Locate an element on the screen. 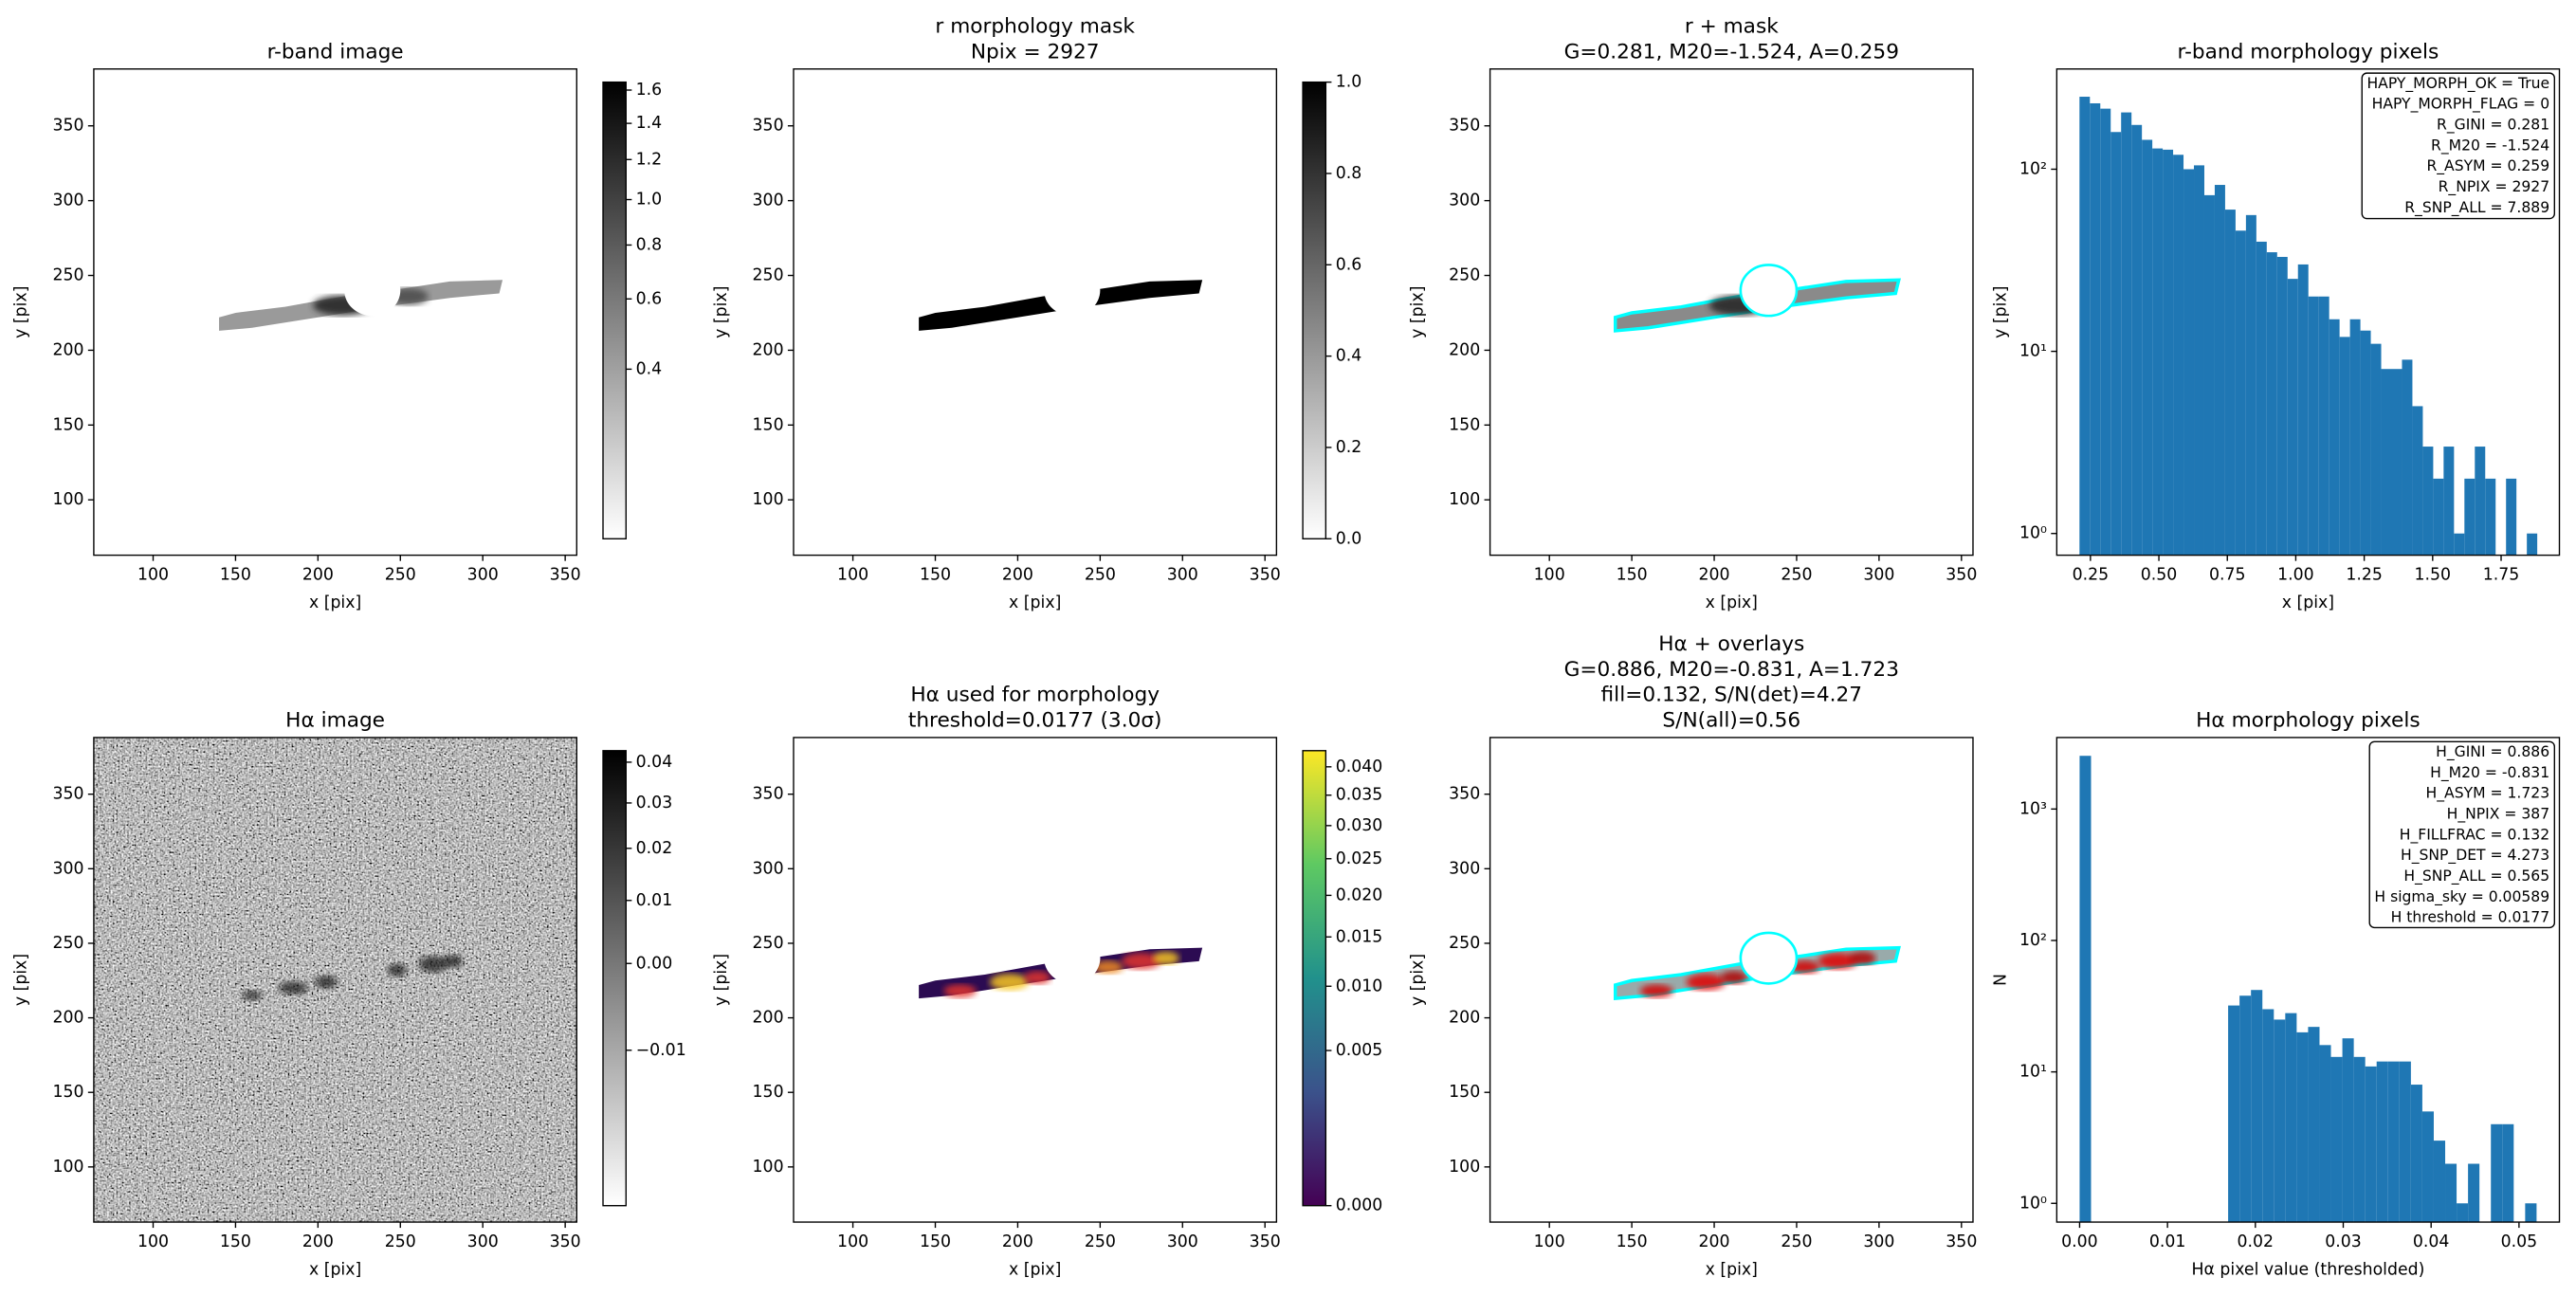  x-tick-label: 0.00 is located at coordinates (2079, 1242).